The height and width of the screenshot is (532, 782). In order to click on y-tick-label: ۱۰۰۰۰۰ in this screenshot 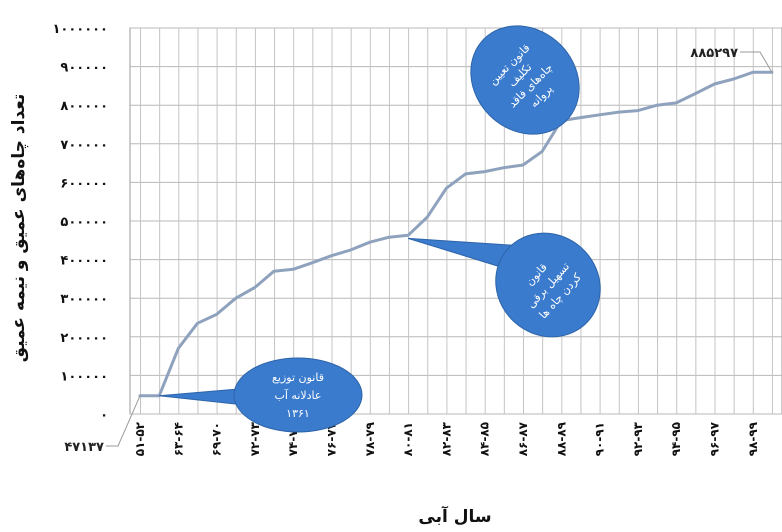, I will do `click(84, 376)`.